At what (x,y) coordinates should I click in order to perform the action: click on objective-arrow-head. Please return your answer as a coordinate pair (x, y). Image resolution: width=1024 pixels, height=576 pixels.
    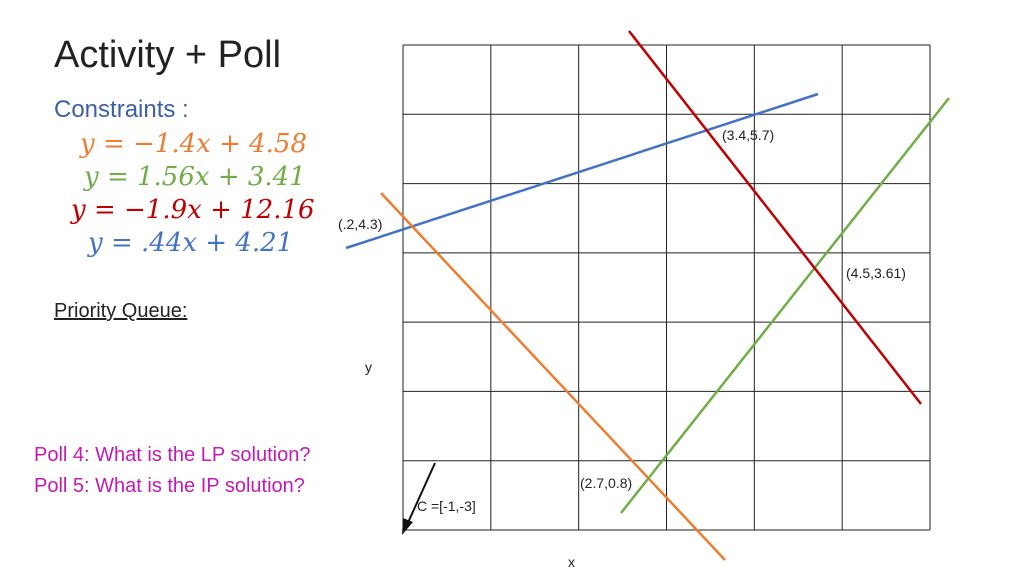
    Looking at the image, I should click on (407, 526).